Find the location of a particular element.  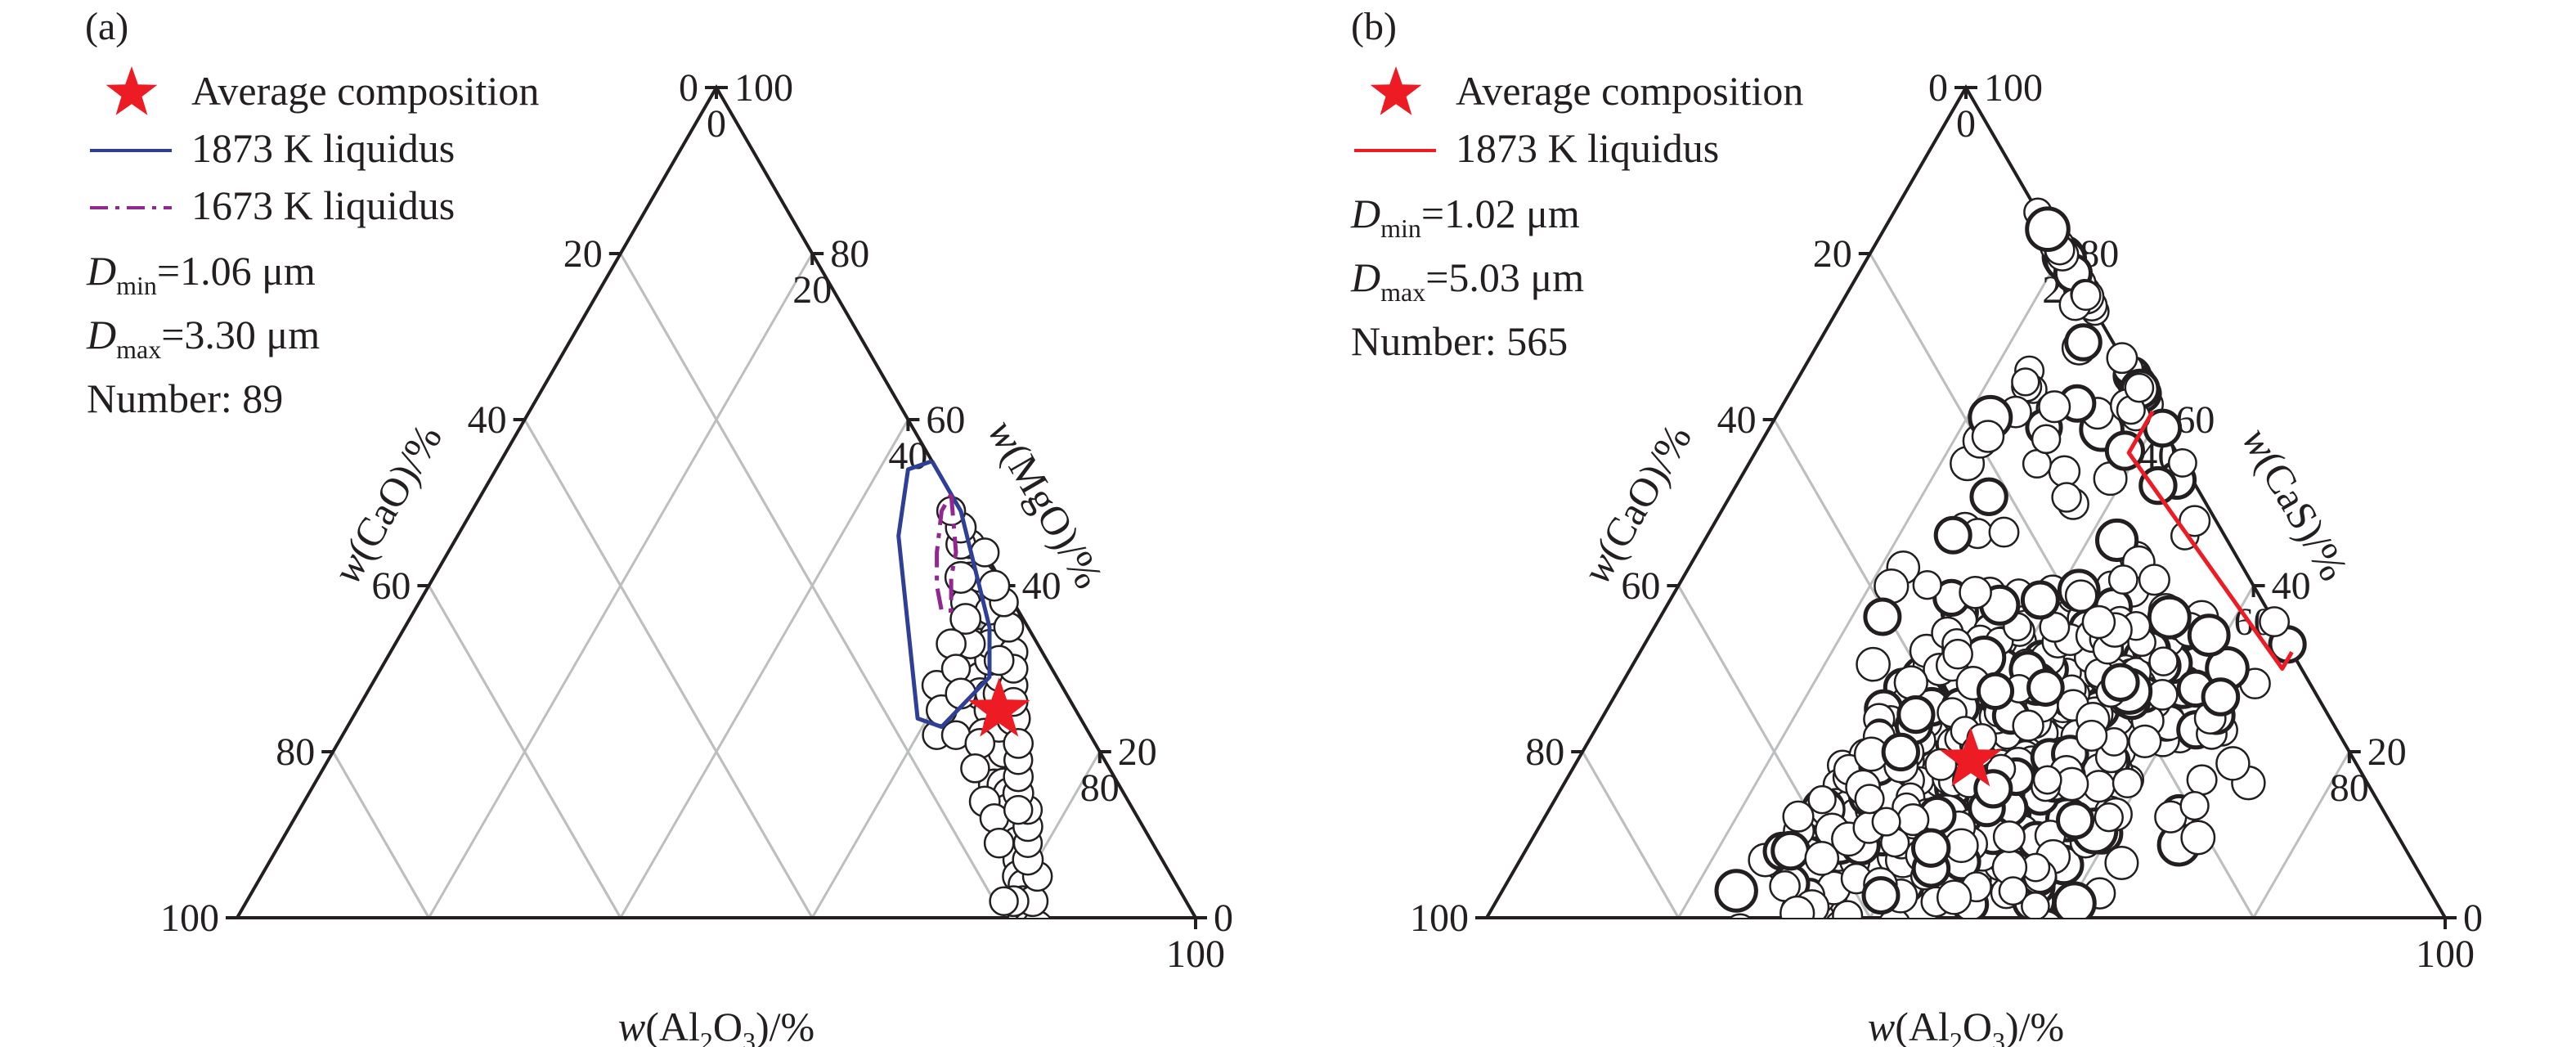

stat-subscript: min is located at coordinates (1401, 228).